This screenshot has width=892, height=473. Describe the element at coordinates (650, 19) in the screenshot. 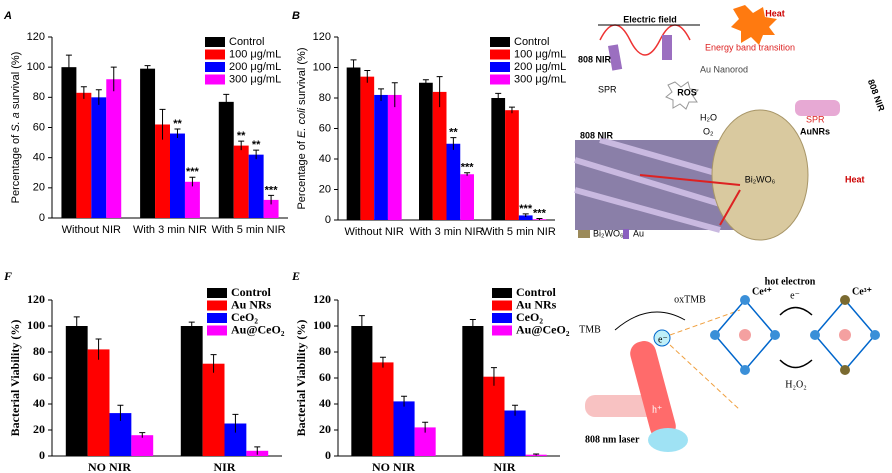

I see `label: Electric field` at that location.